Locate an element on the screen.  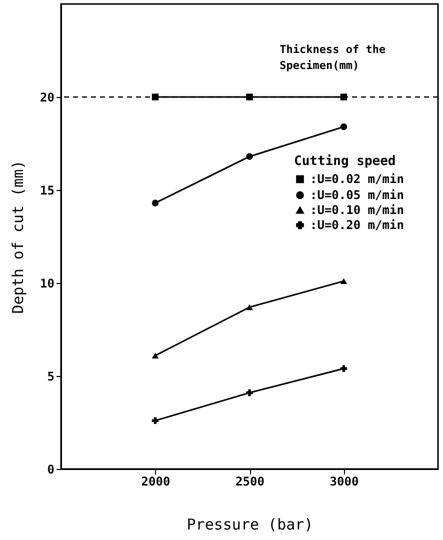
y-tick-label: 5 is located at coordinates (50, 377).